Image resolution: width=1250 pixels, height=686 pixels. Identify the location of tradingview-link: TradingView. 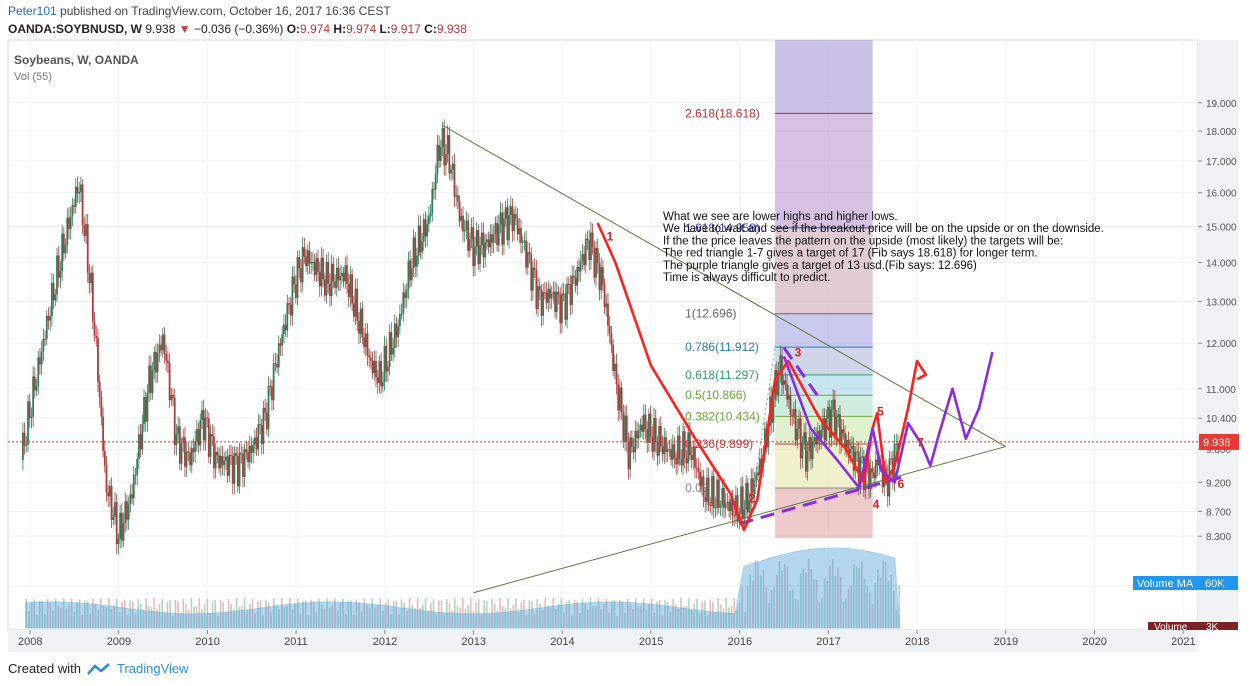
(152, 668).